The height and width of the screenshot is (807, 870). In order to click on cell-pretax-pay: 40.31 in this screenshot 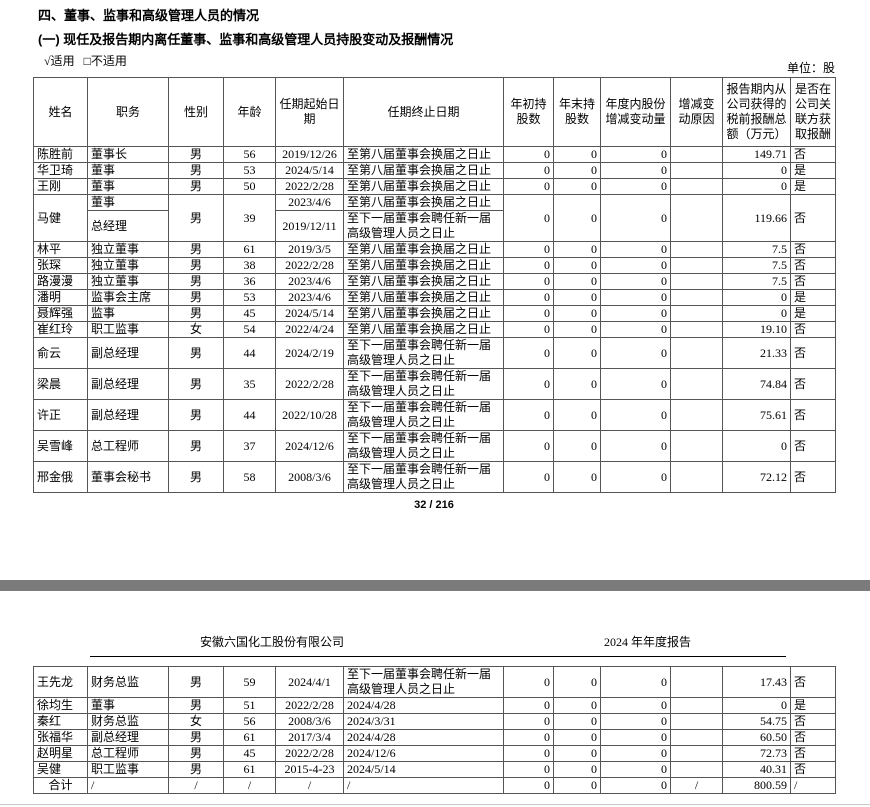, I will do `click(756, 769)`.